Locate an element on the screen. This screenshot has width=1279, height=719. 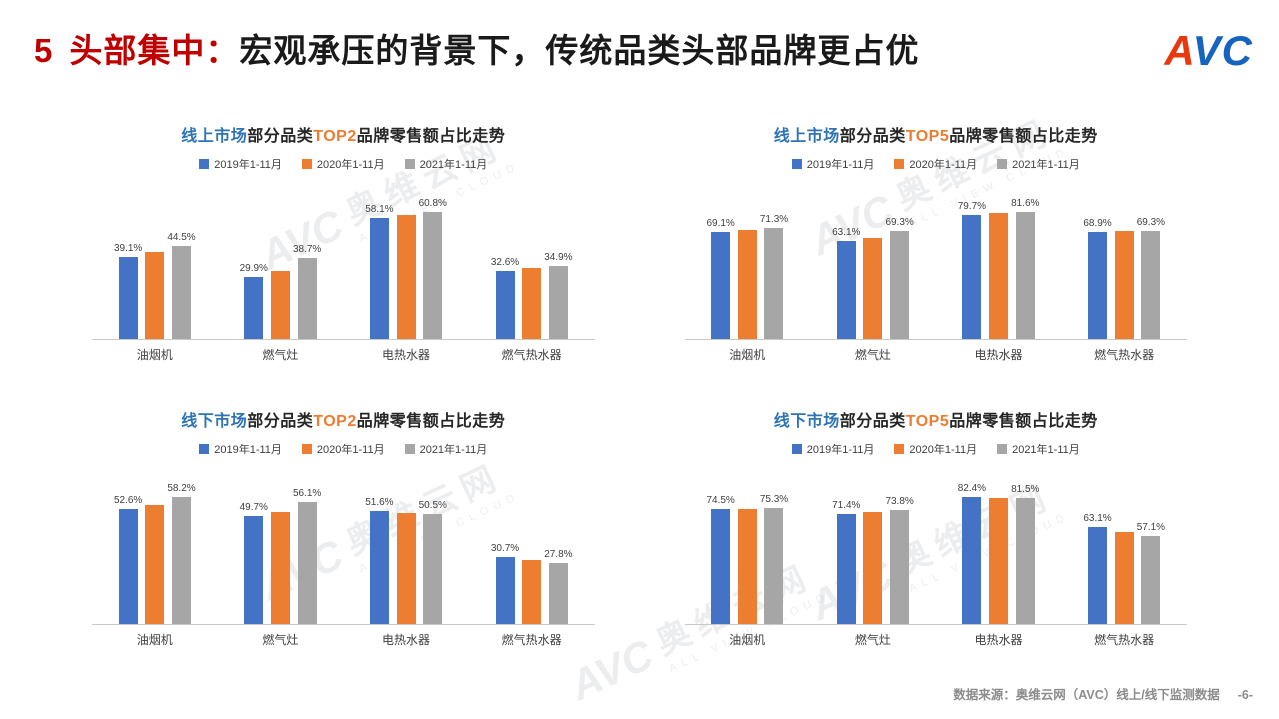
bar-value-label: 63.1% is located at coordinates (1097, 518).